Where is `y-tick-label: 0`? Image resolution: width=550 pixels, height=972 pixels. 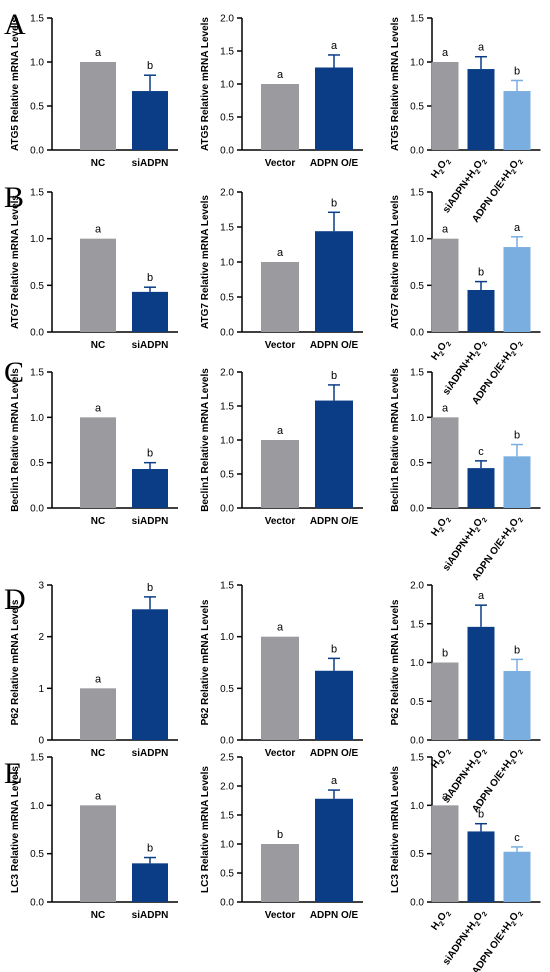 y-tick-label: 0 is located at coordinates (41, 741).